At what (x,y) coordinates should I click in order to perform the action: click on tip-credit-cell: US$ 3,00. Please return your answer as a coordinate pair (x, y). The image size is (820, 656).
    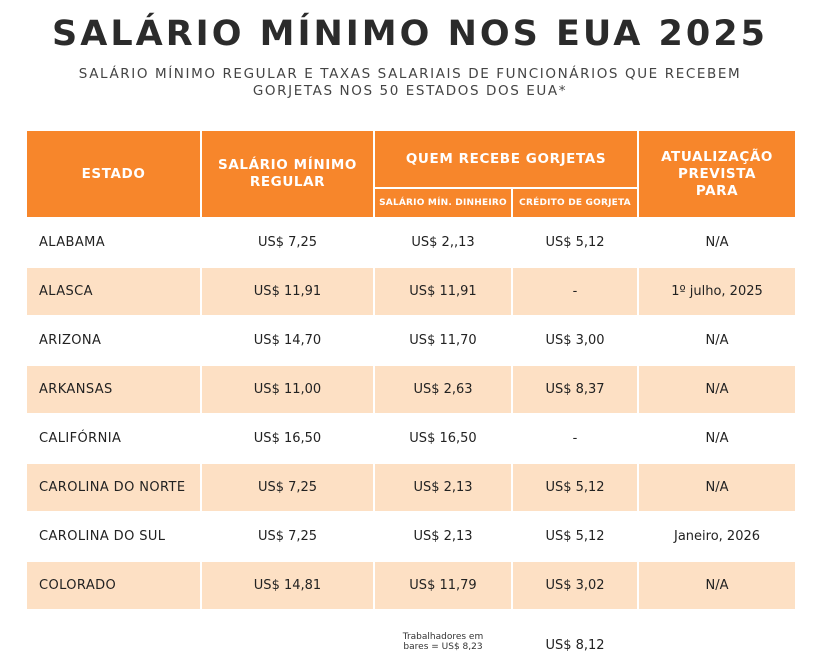
    Looking at the image, I should click on (575, 340).